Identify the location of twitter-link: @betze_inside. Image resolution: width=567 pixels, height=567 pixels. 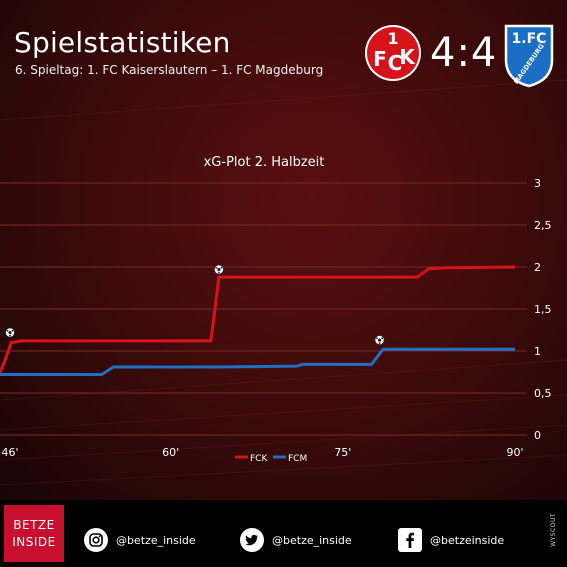
(296, 540).